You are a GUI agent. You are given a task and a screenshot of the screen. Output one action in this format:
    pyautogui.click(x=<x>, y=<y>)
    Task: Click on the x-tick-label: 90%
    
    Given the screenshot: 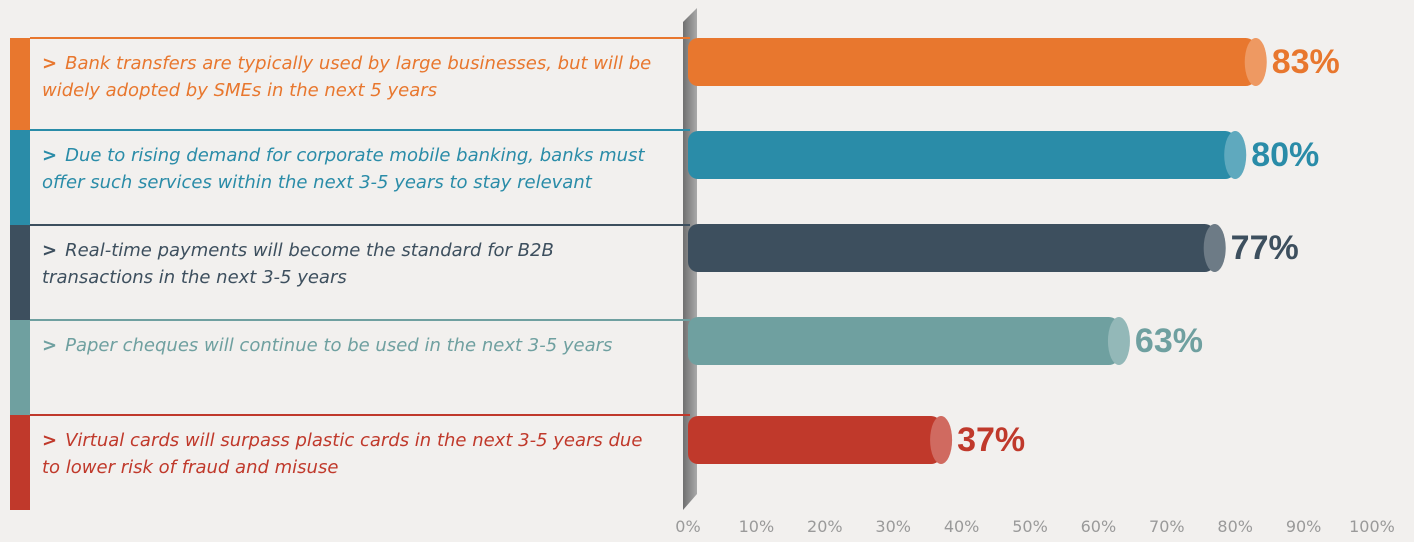 What is the action you would take?
    pyautogui.click(x=1304, y=526)
    